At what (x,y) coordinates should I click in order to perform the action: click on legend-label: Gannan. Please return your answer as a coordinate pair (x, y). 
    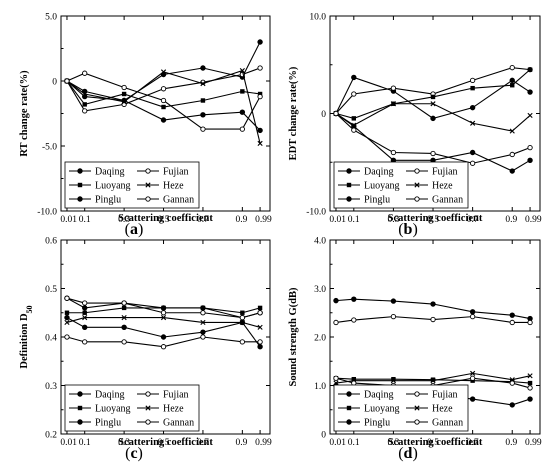
    Looking at the image, I should click on (178, 423).